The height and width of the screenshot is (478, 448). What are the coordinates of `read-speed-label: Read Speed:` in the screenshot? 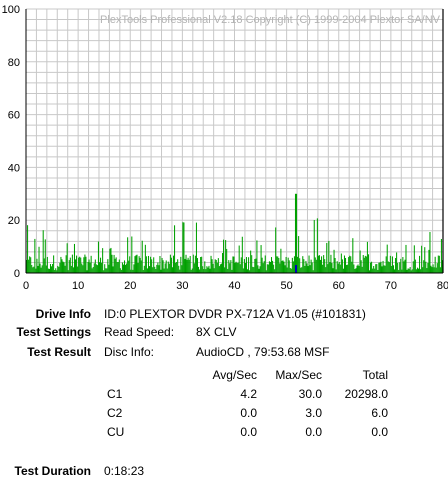 It's located at (139, 332).